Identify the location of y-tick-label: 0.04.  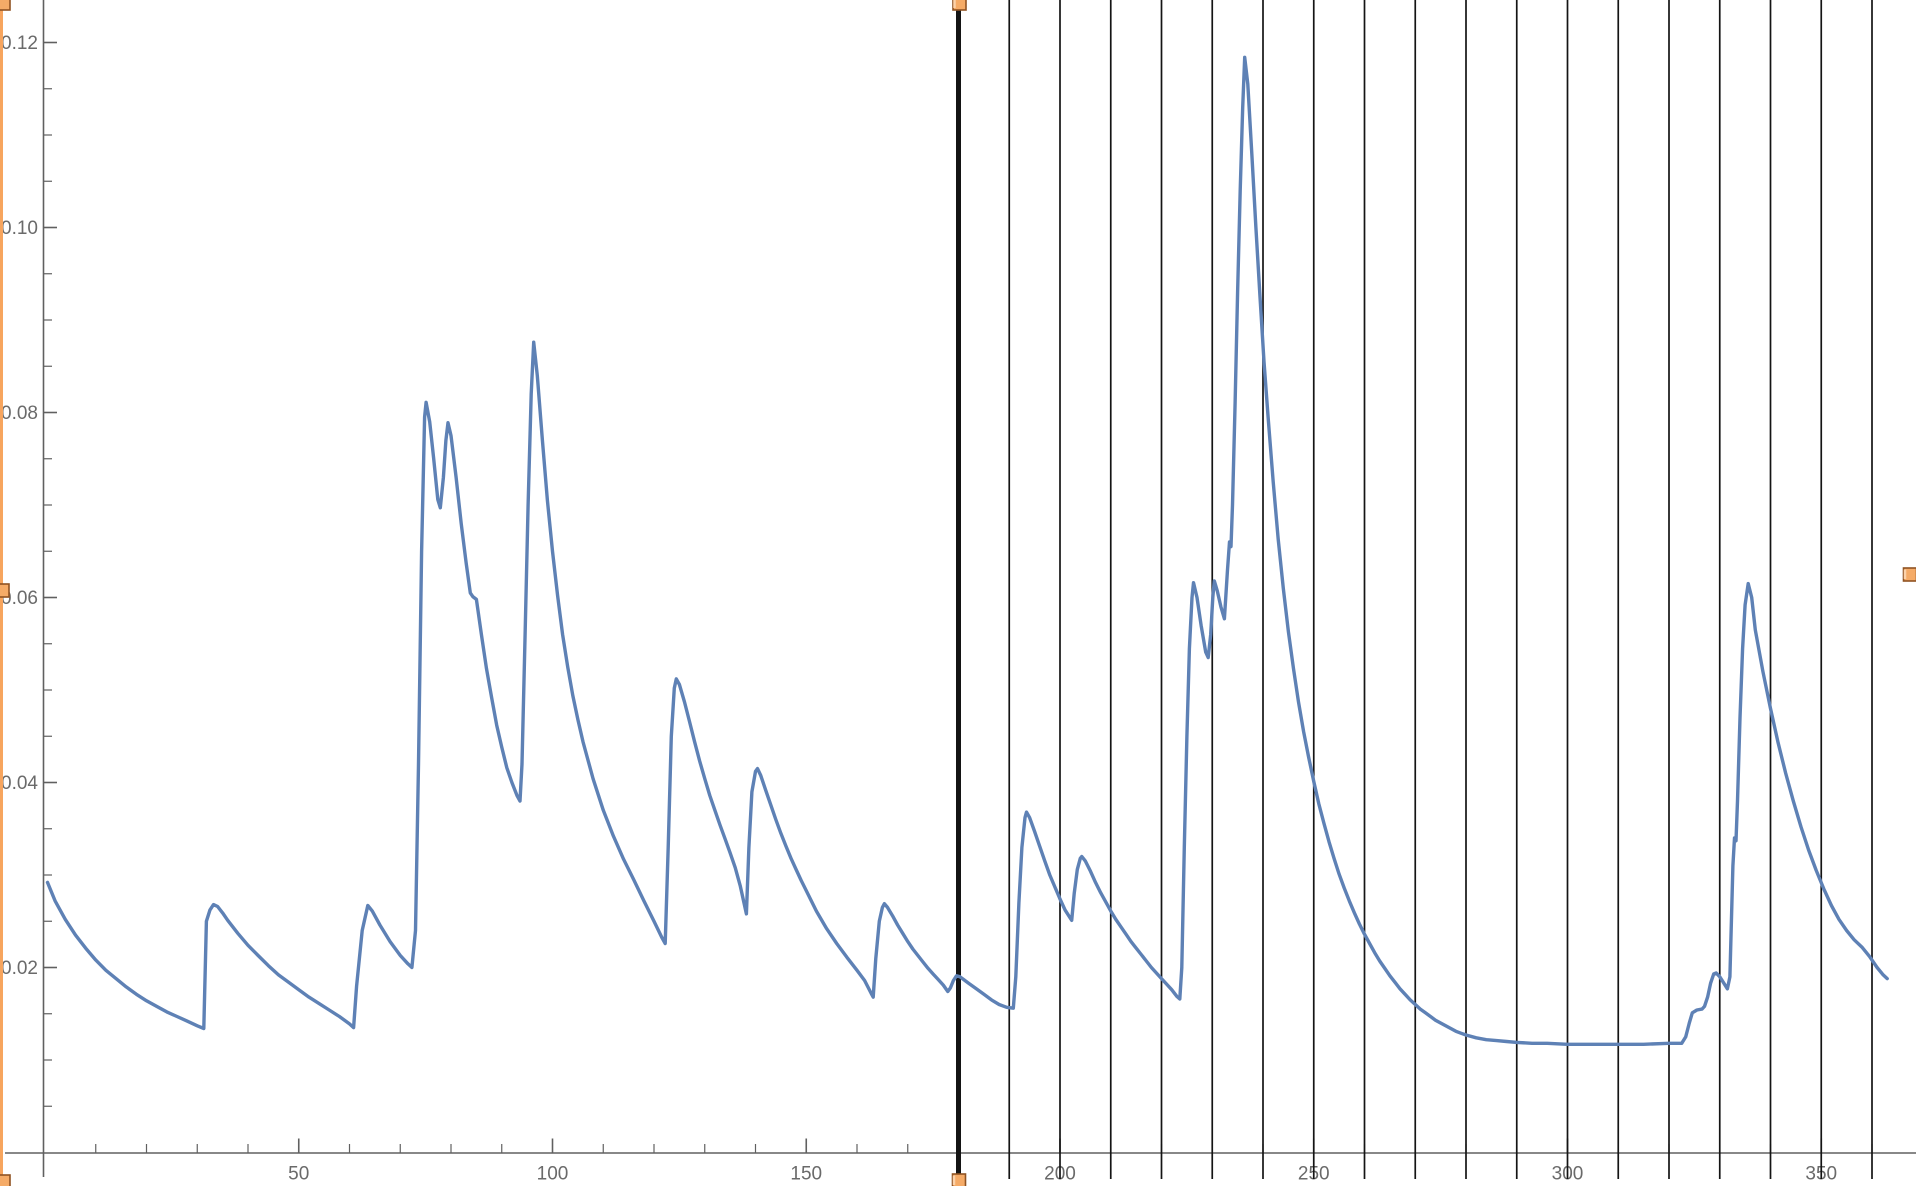
(19, 783).